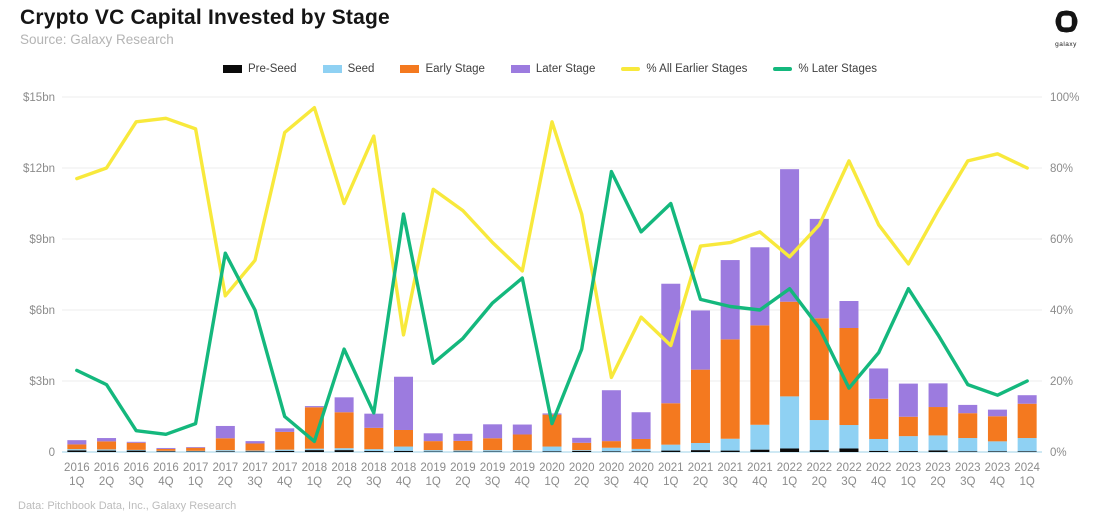 The height and width of the screenshot is (522, 1100). Describe the element at coordinates (136, 475) in the screenshot. I see `x-axis-label: 2016 3Q` at that location.